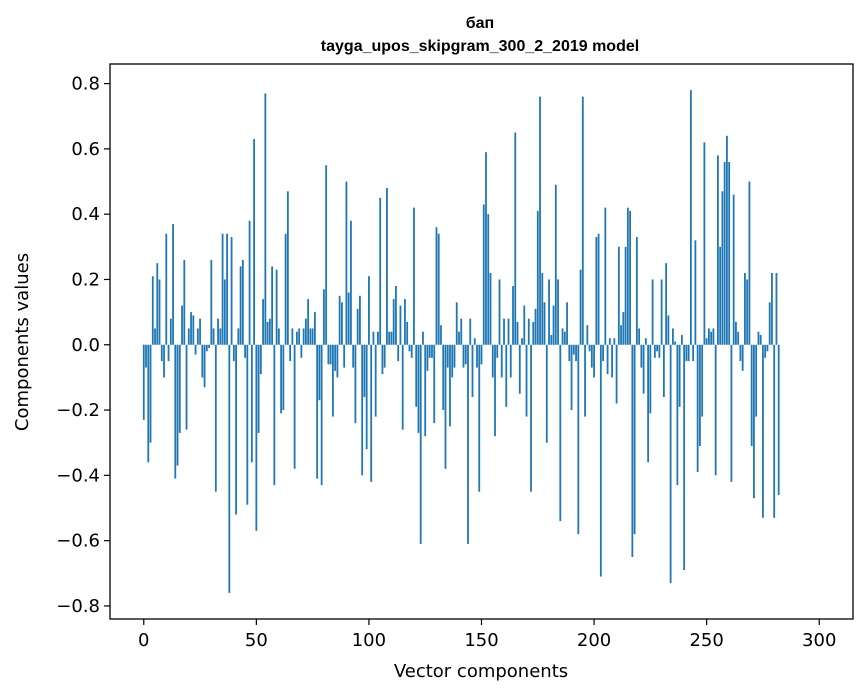 Image resolution: width=867 pixels, height=696 pixels. What do you see at coordinates (22, 342) in the screenshot?
I see `y-axis-label: Components values` at bounding box center [22, 342].